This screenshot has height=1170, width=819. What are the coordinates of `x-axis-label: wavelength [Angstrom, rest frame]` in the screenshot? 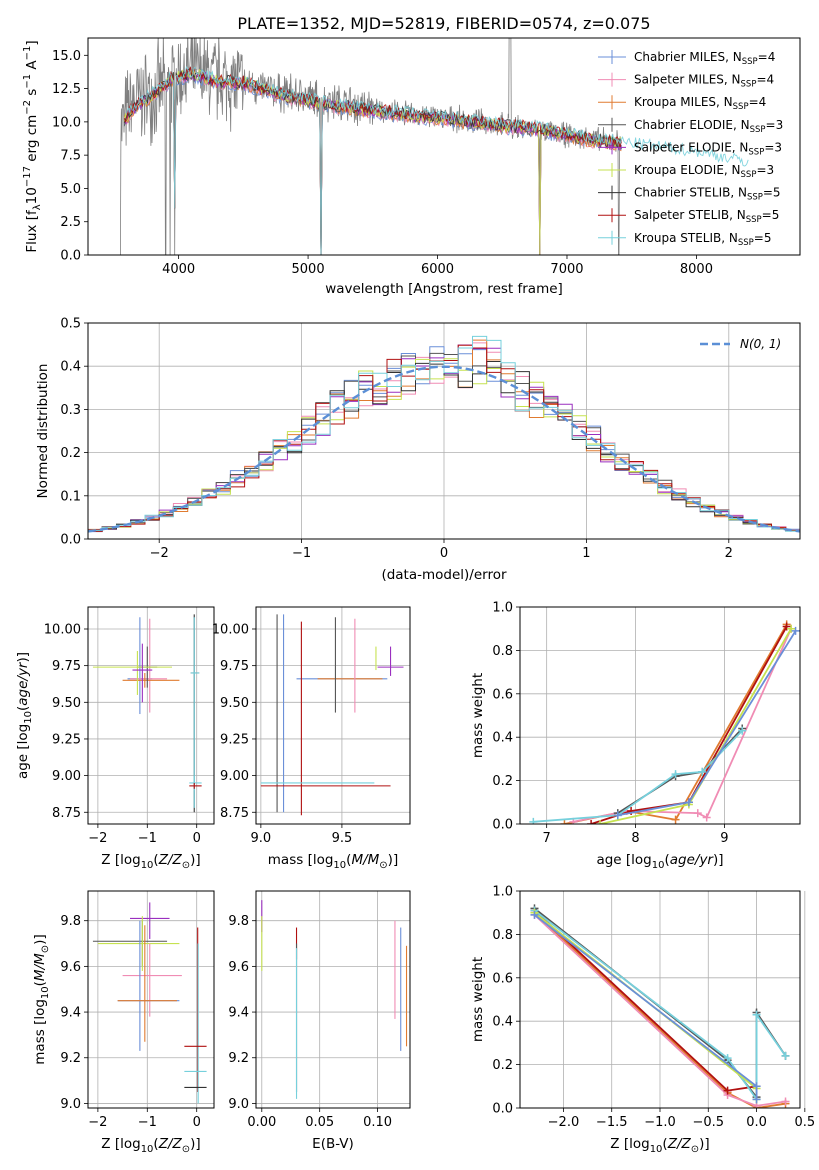 It's located at (444, 289).